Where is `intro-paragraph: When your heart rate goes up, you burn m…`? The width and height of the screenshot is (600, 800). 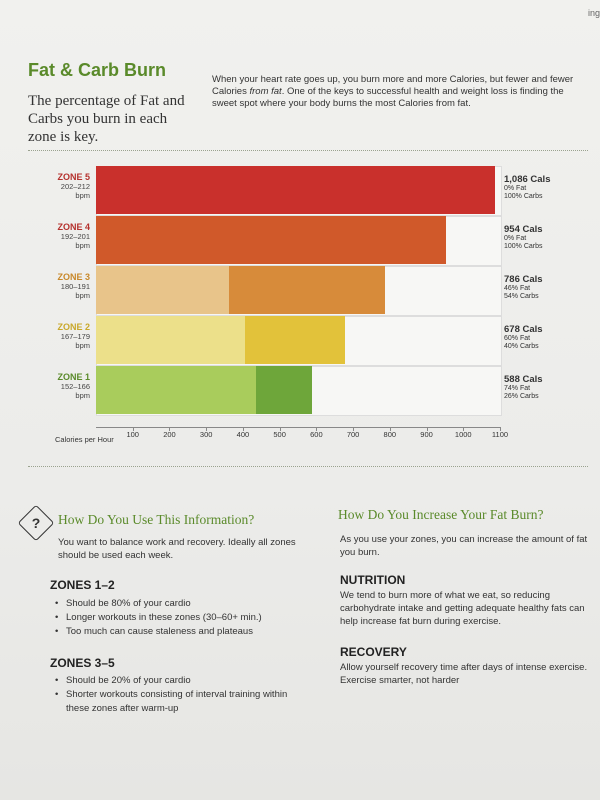
intro-paragraph: When your heart rate goes up, you burn m… is located at coordinates (397, 92).